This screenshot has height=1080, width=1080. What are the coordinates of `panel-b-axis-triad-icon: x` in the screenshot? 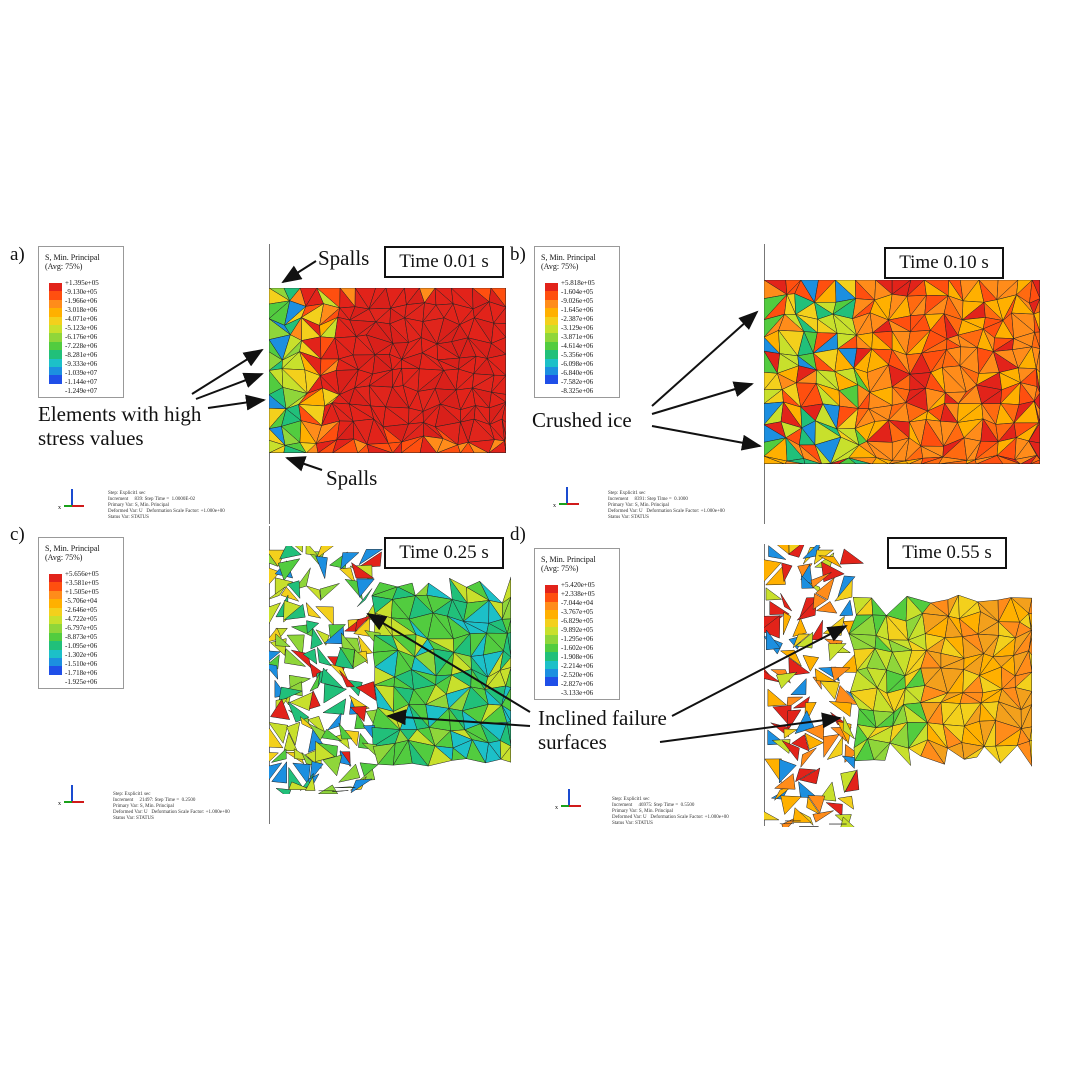 It's located at (568, 496).